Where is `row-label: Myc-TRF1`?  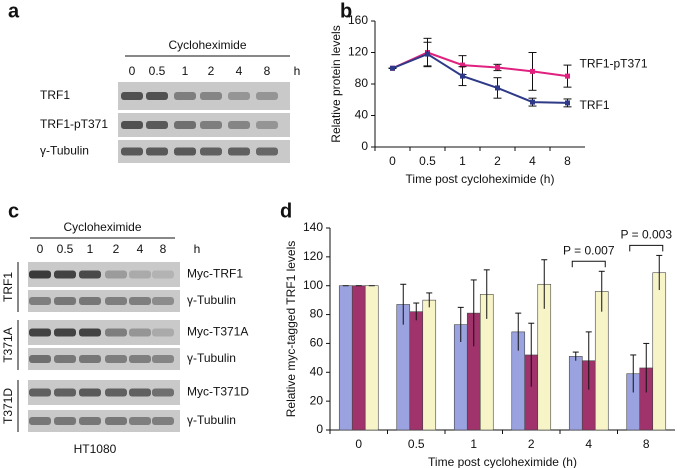 row-label: Myc-TRF1 is located at coordinates (215, 274).